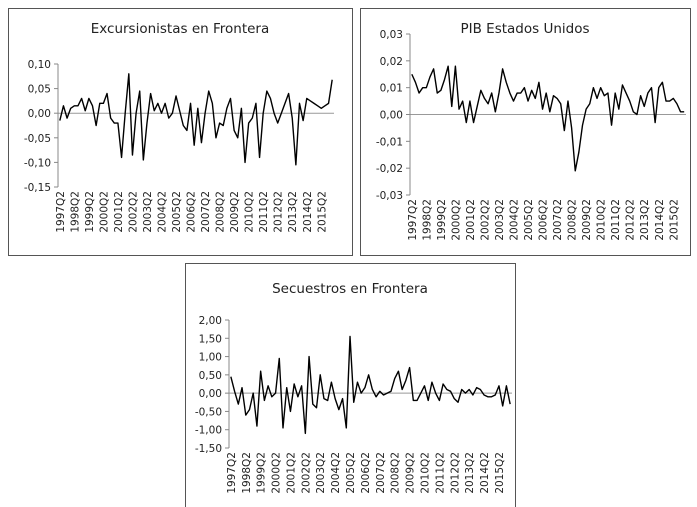 The width and height of the screenshot is (697, 507). Describe the element at coordinates (39, 65) in the screenshot. I see `y-tick-label: 0,10` at that location.